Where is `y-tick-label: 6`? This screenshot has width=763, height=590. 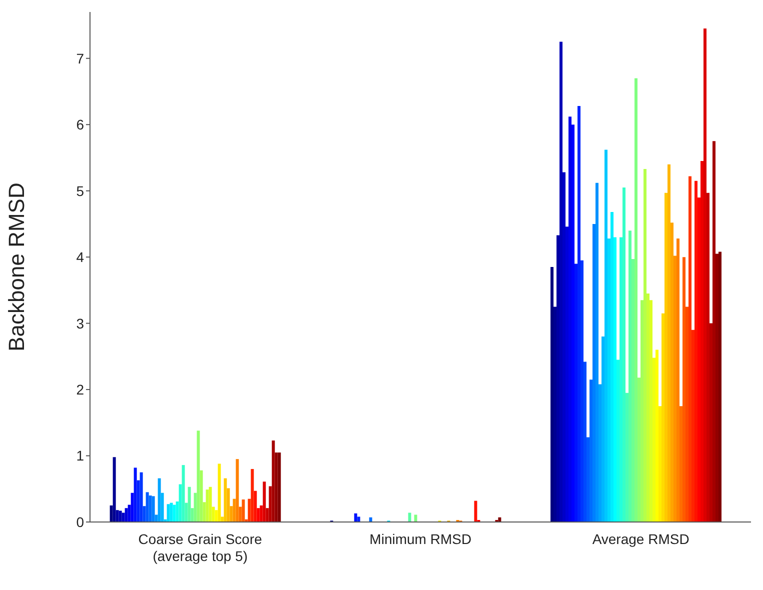
y-tick-label: 6 is located at coordinates (80, 124).